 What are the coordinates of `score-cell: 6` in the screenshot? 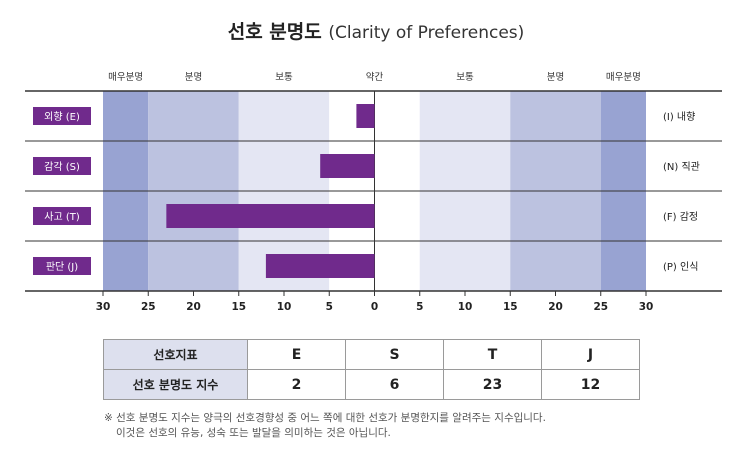 It's located at (394, 384).